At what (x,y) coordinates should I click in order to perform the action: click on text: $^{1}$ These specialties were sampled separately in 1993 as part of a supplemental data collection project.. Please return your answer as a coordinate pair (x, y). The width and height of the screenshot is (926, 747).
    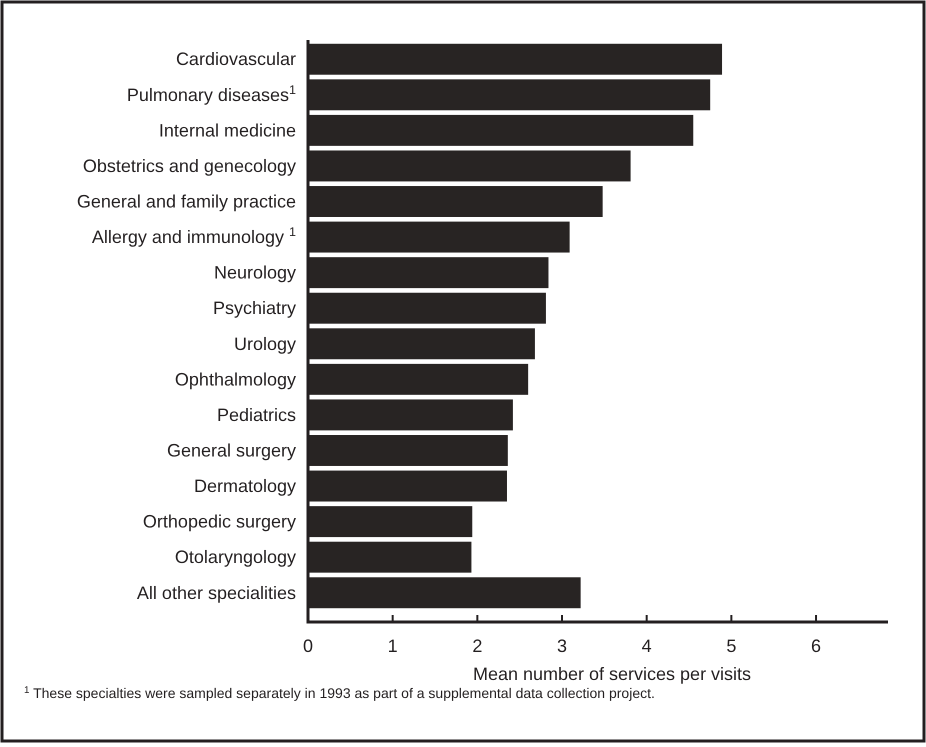
    Looking at the image, I should click on (339, 692).